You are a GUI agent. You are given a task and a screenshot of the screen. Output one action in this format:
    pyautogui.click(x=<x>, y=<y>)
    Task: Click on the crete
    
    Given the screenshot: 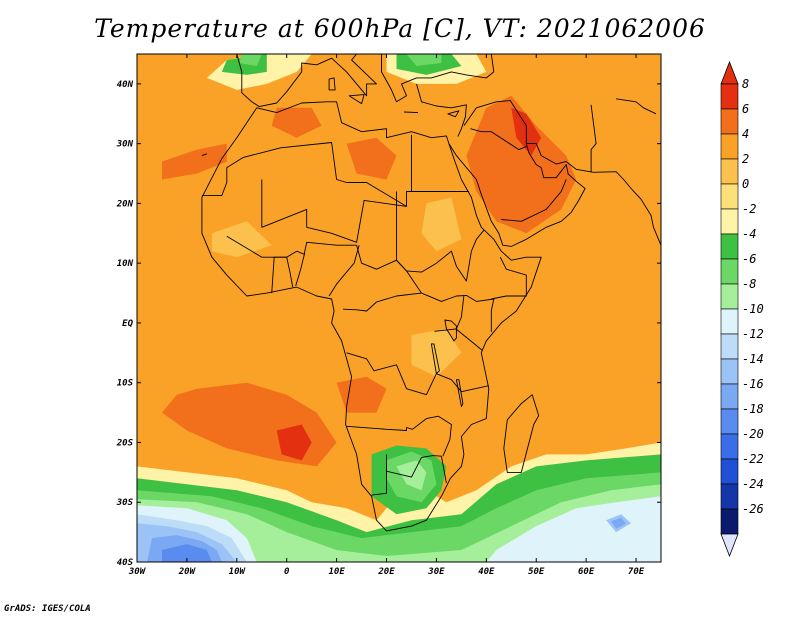 What is the action you would take?
    pyautogui.click(x=411, y=112)
    